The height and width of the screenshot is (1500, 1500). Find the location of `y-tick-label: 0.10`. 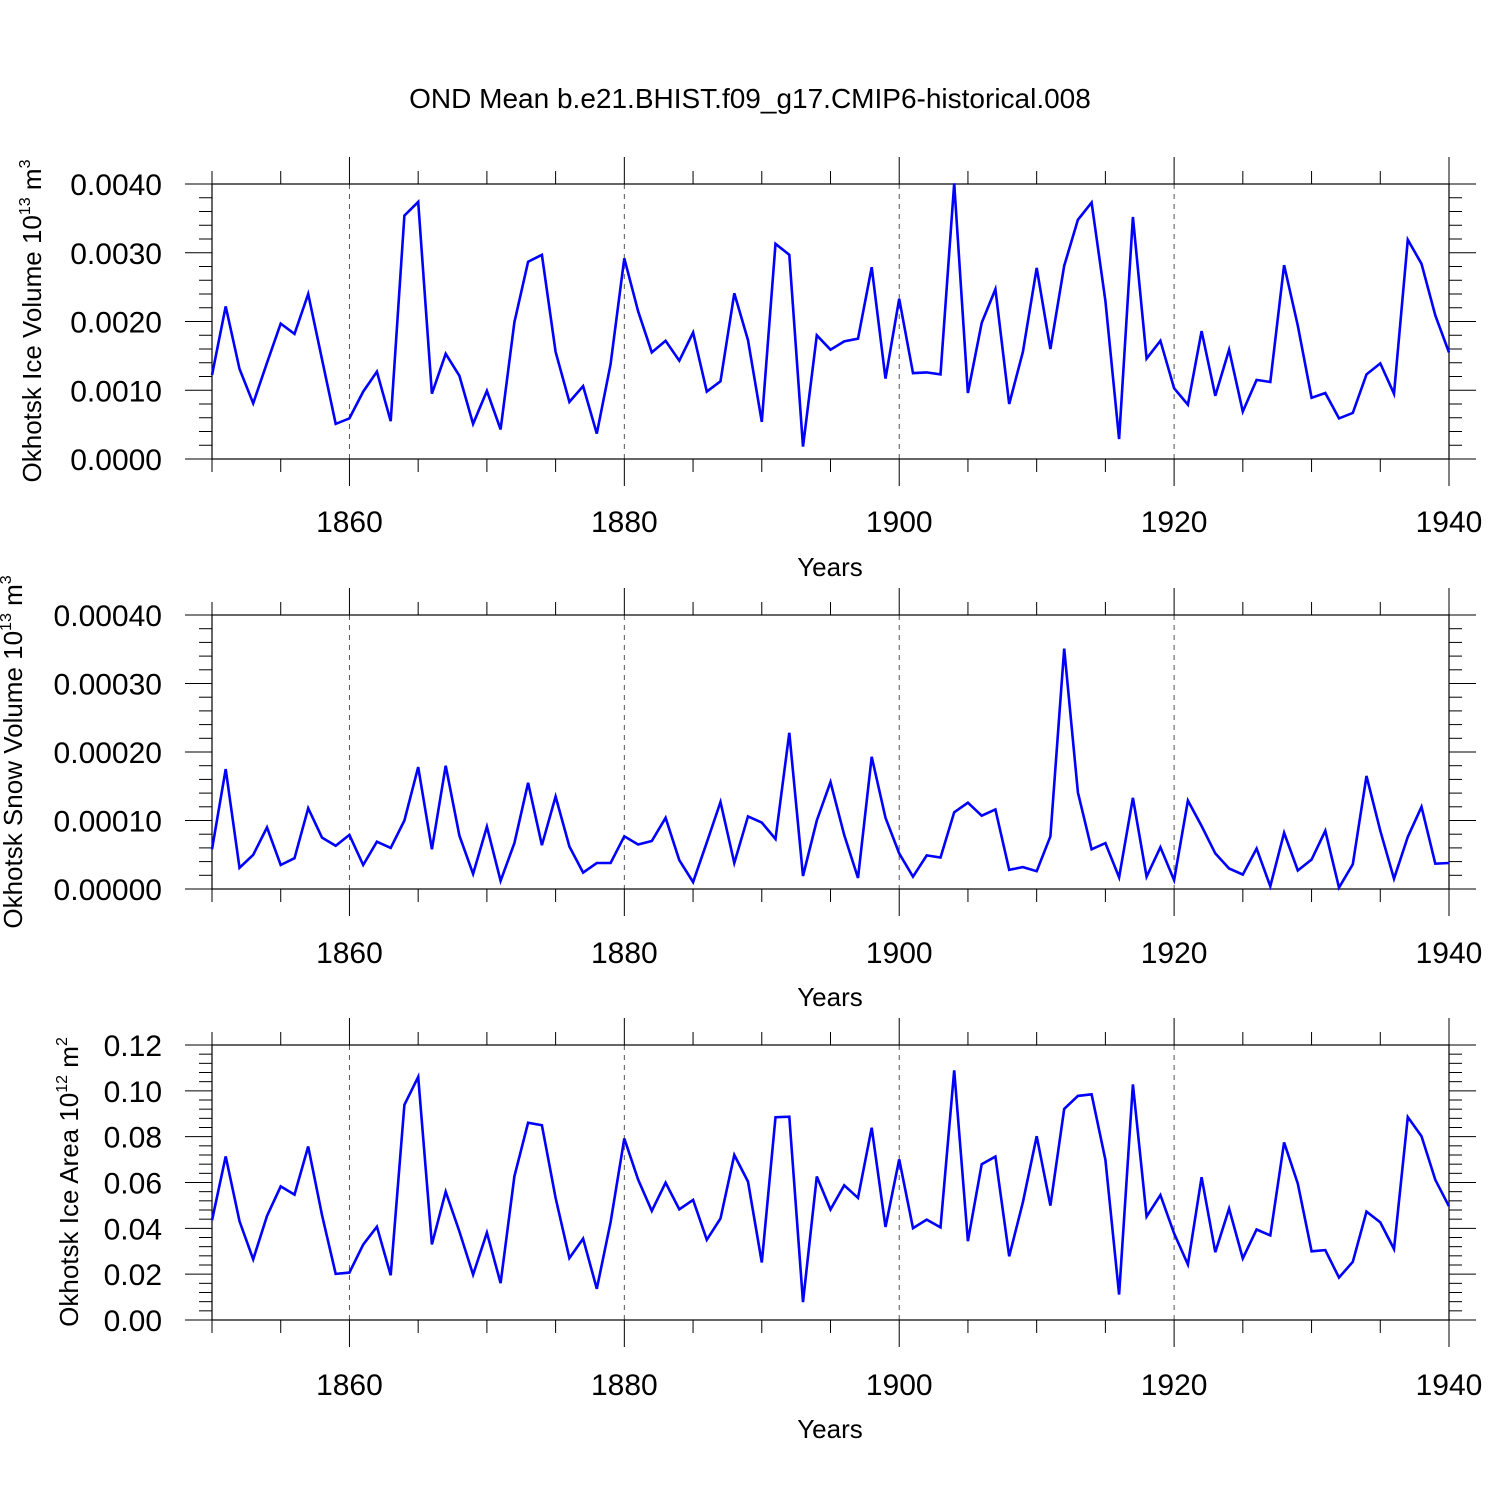

y-tick-label: 0.10 is located at coordinates (133, 1092).